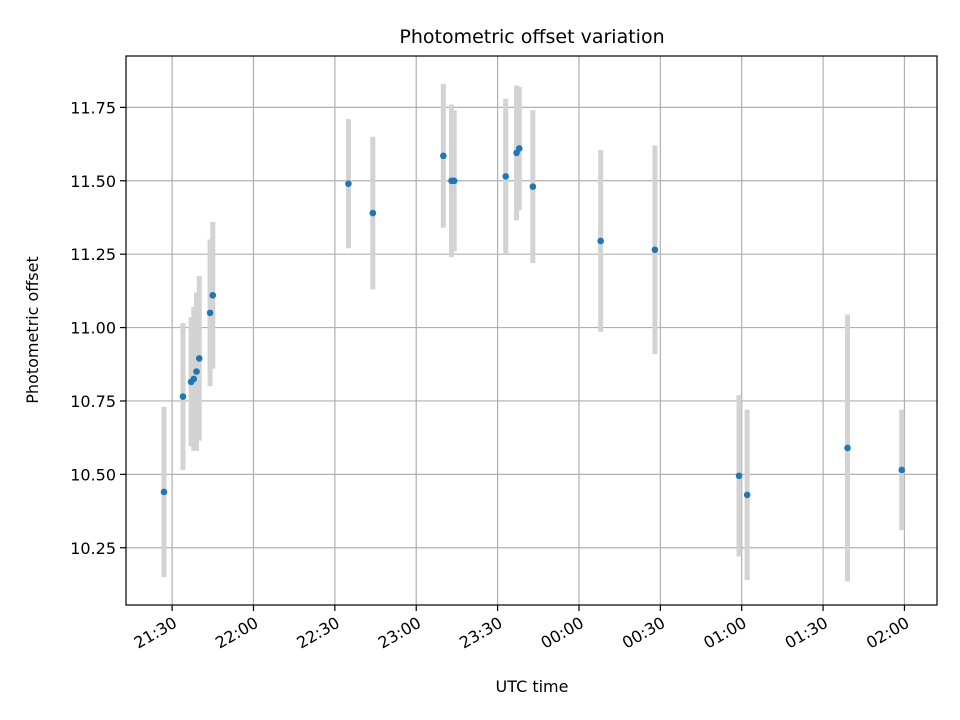  I want to click on y-tick-label: 10.50, so click(93, 474).